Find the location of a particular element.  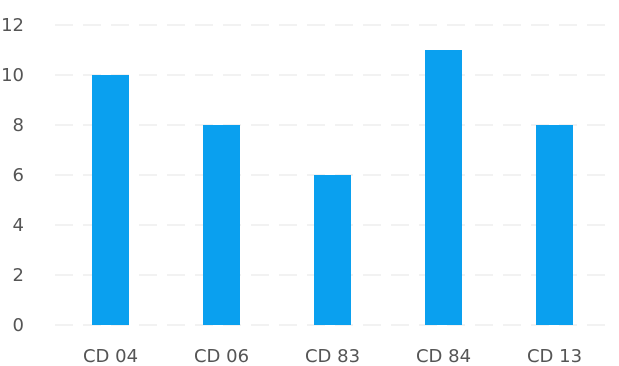

x-tick-label: CD 83 is located at coordinates (332, 356).